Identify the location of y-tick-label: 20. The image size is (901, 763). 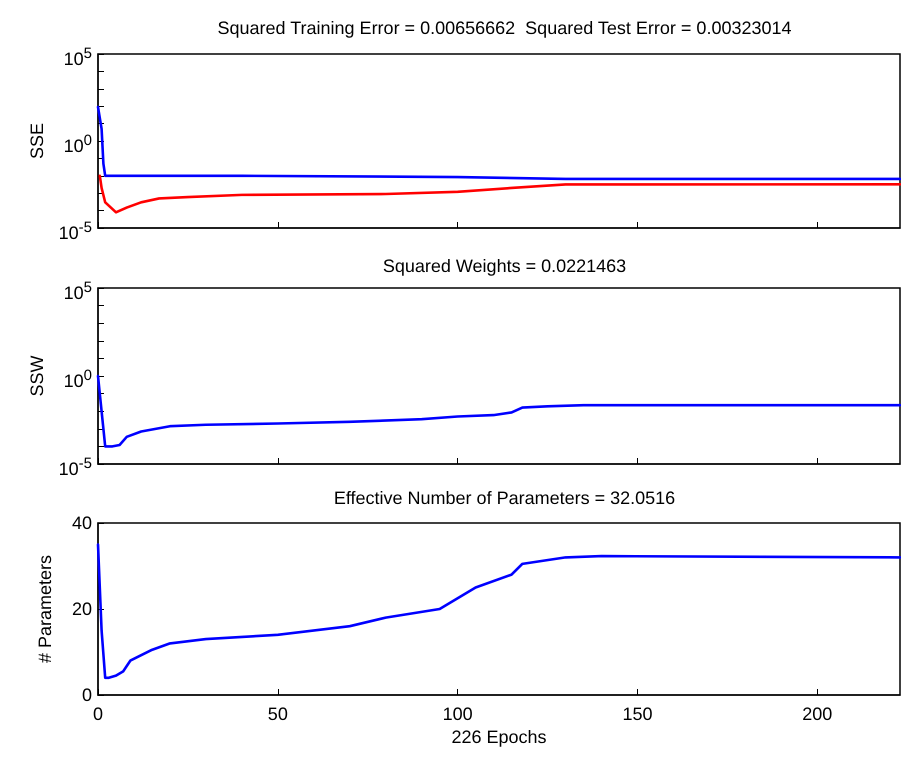
(82, 609).